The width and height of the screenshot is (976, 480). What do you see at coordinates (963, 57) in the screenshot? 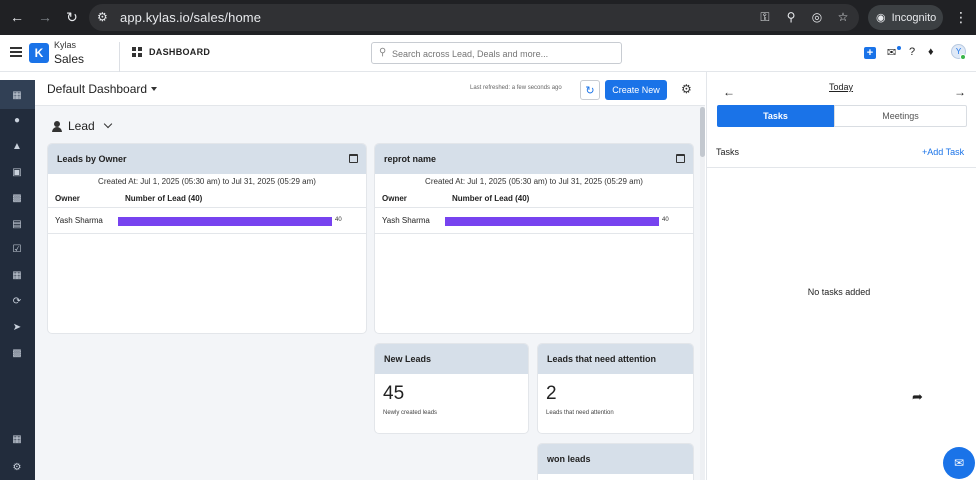
I see `online-status-dot` at bounding box center [963, 57].